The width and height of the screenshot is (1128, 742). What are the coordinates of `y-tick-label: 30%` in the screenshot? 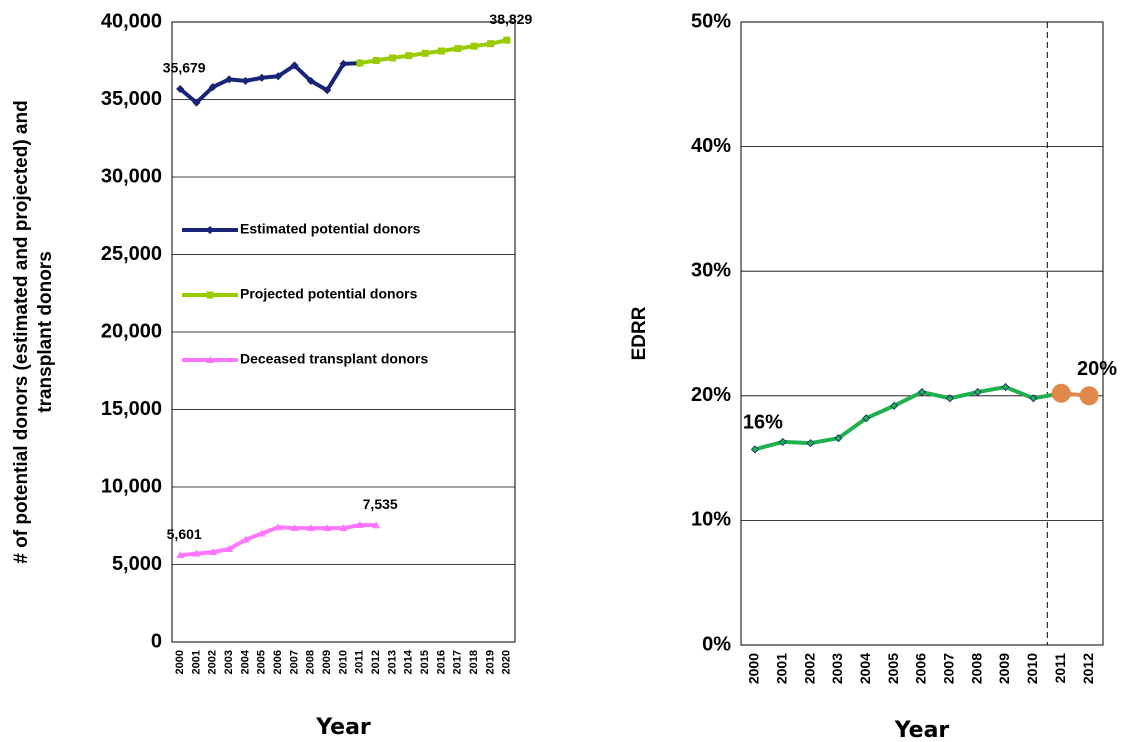 It's located at (711, 270).